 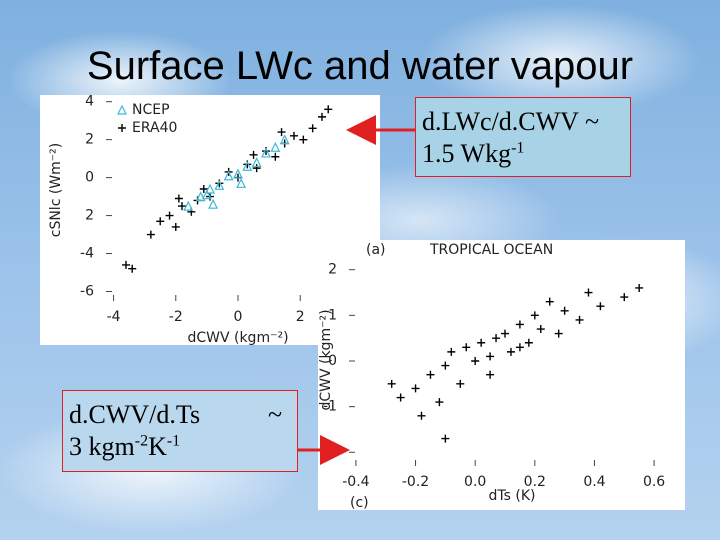 What do you see at coordinates (475, 482) in the screenshot?
I see `x-tick-label: 0.0` at bounding box center [475, 482].